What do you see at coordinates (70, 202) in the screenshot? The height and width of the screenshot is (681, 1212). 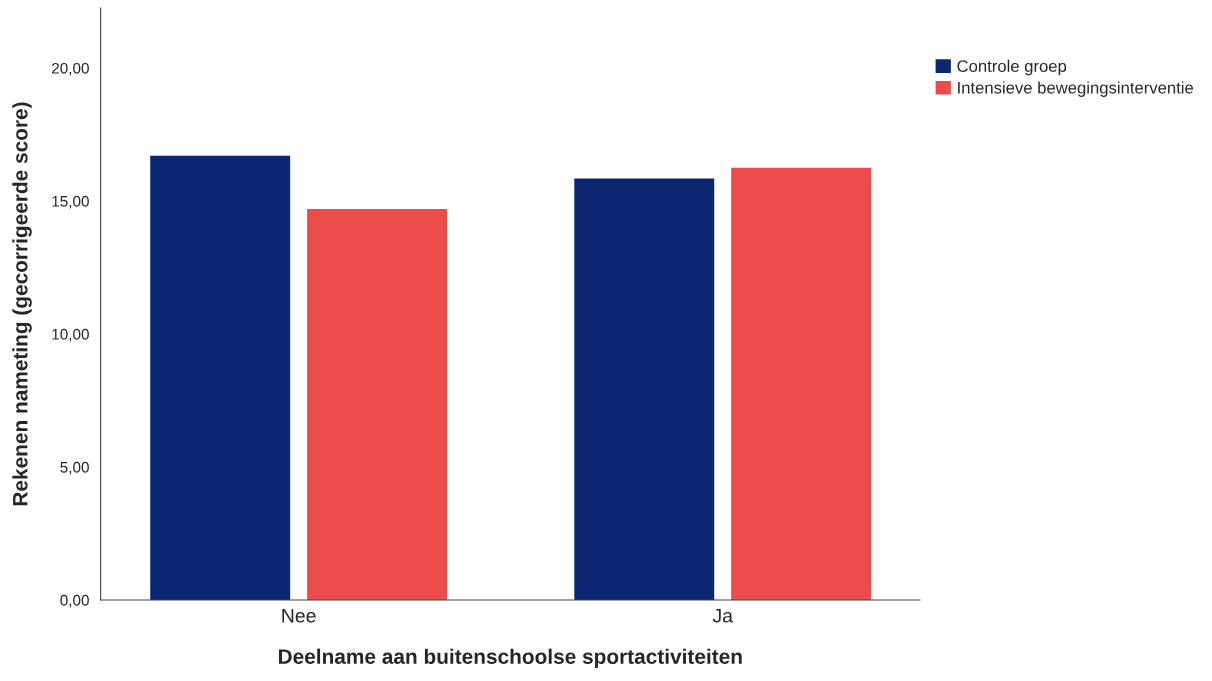 I see `y-tick-label: 15,00` at bounding box center [70, 202].